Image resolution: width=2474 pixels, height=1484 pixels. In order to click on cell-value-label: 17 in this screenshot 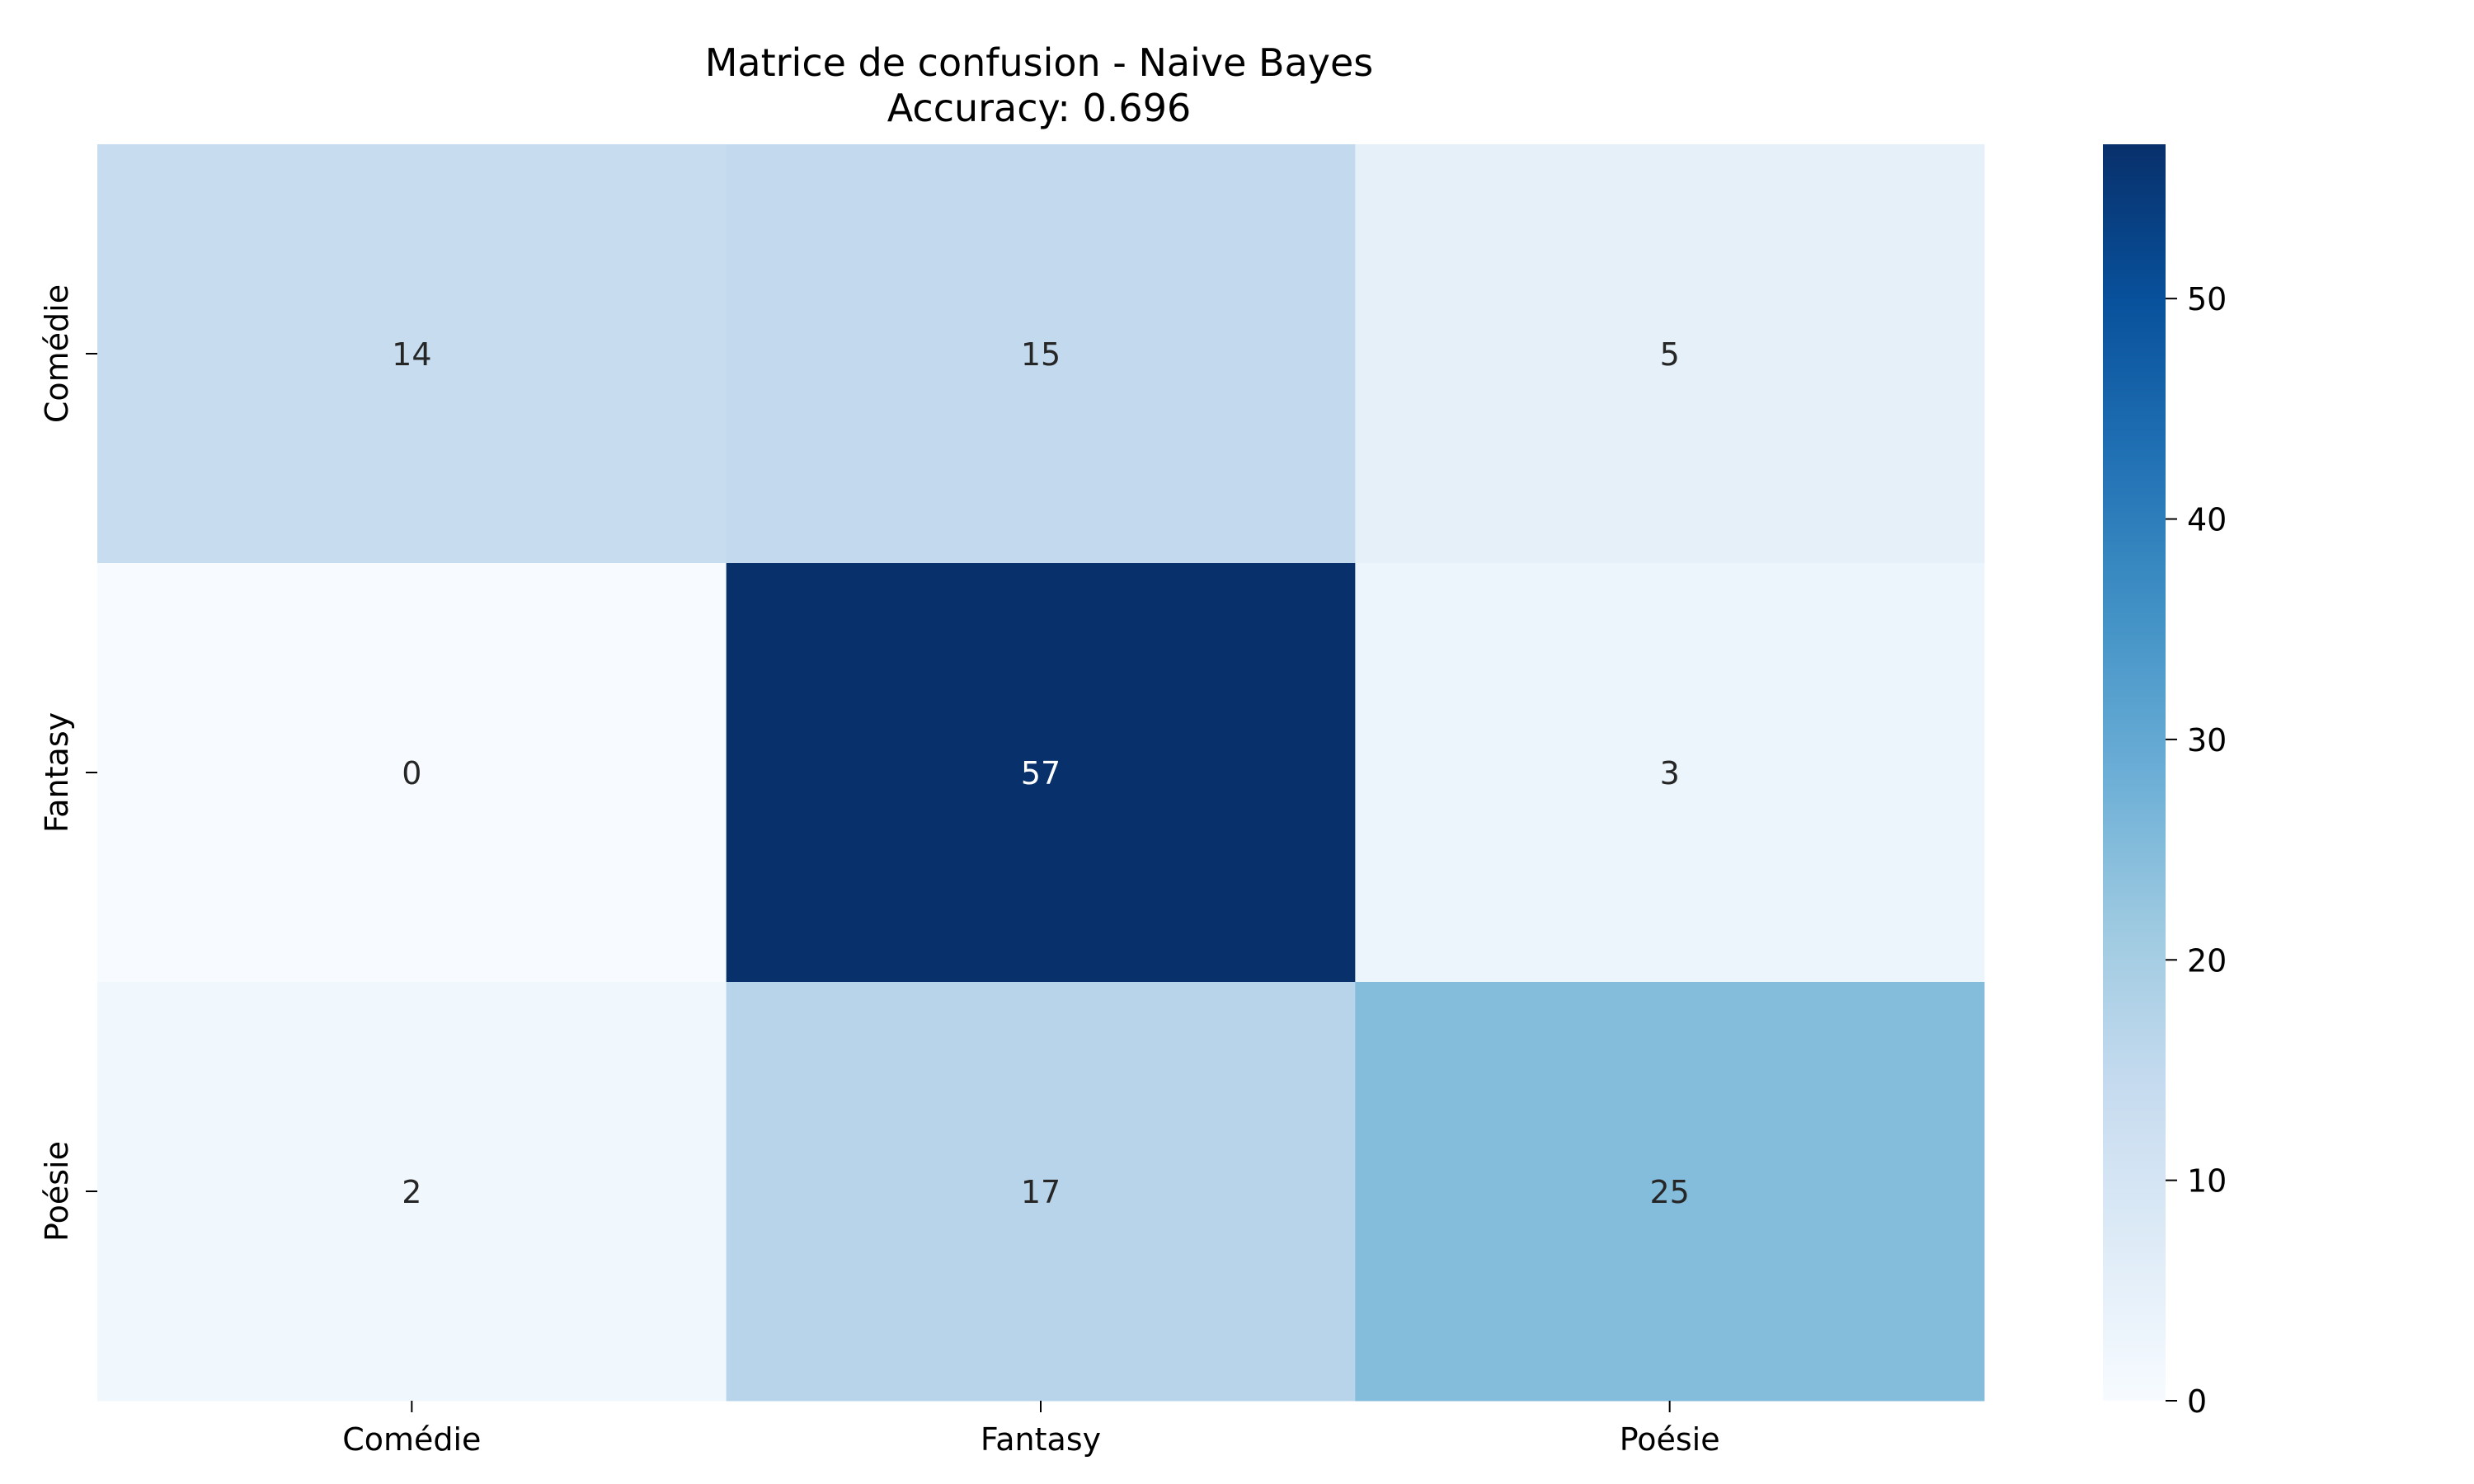, I will do `click(1041, 1192)`.